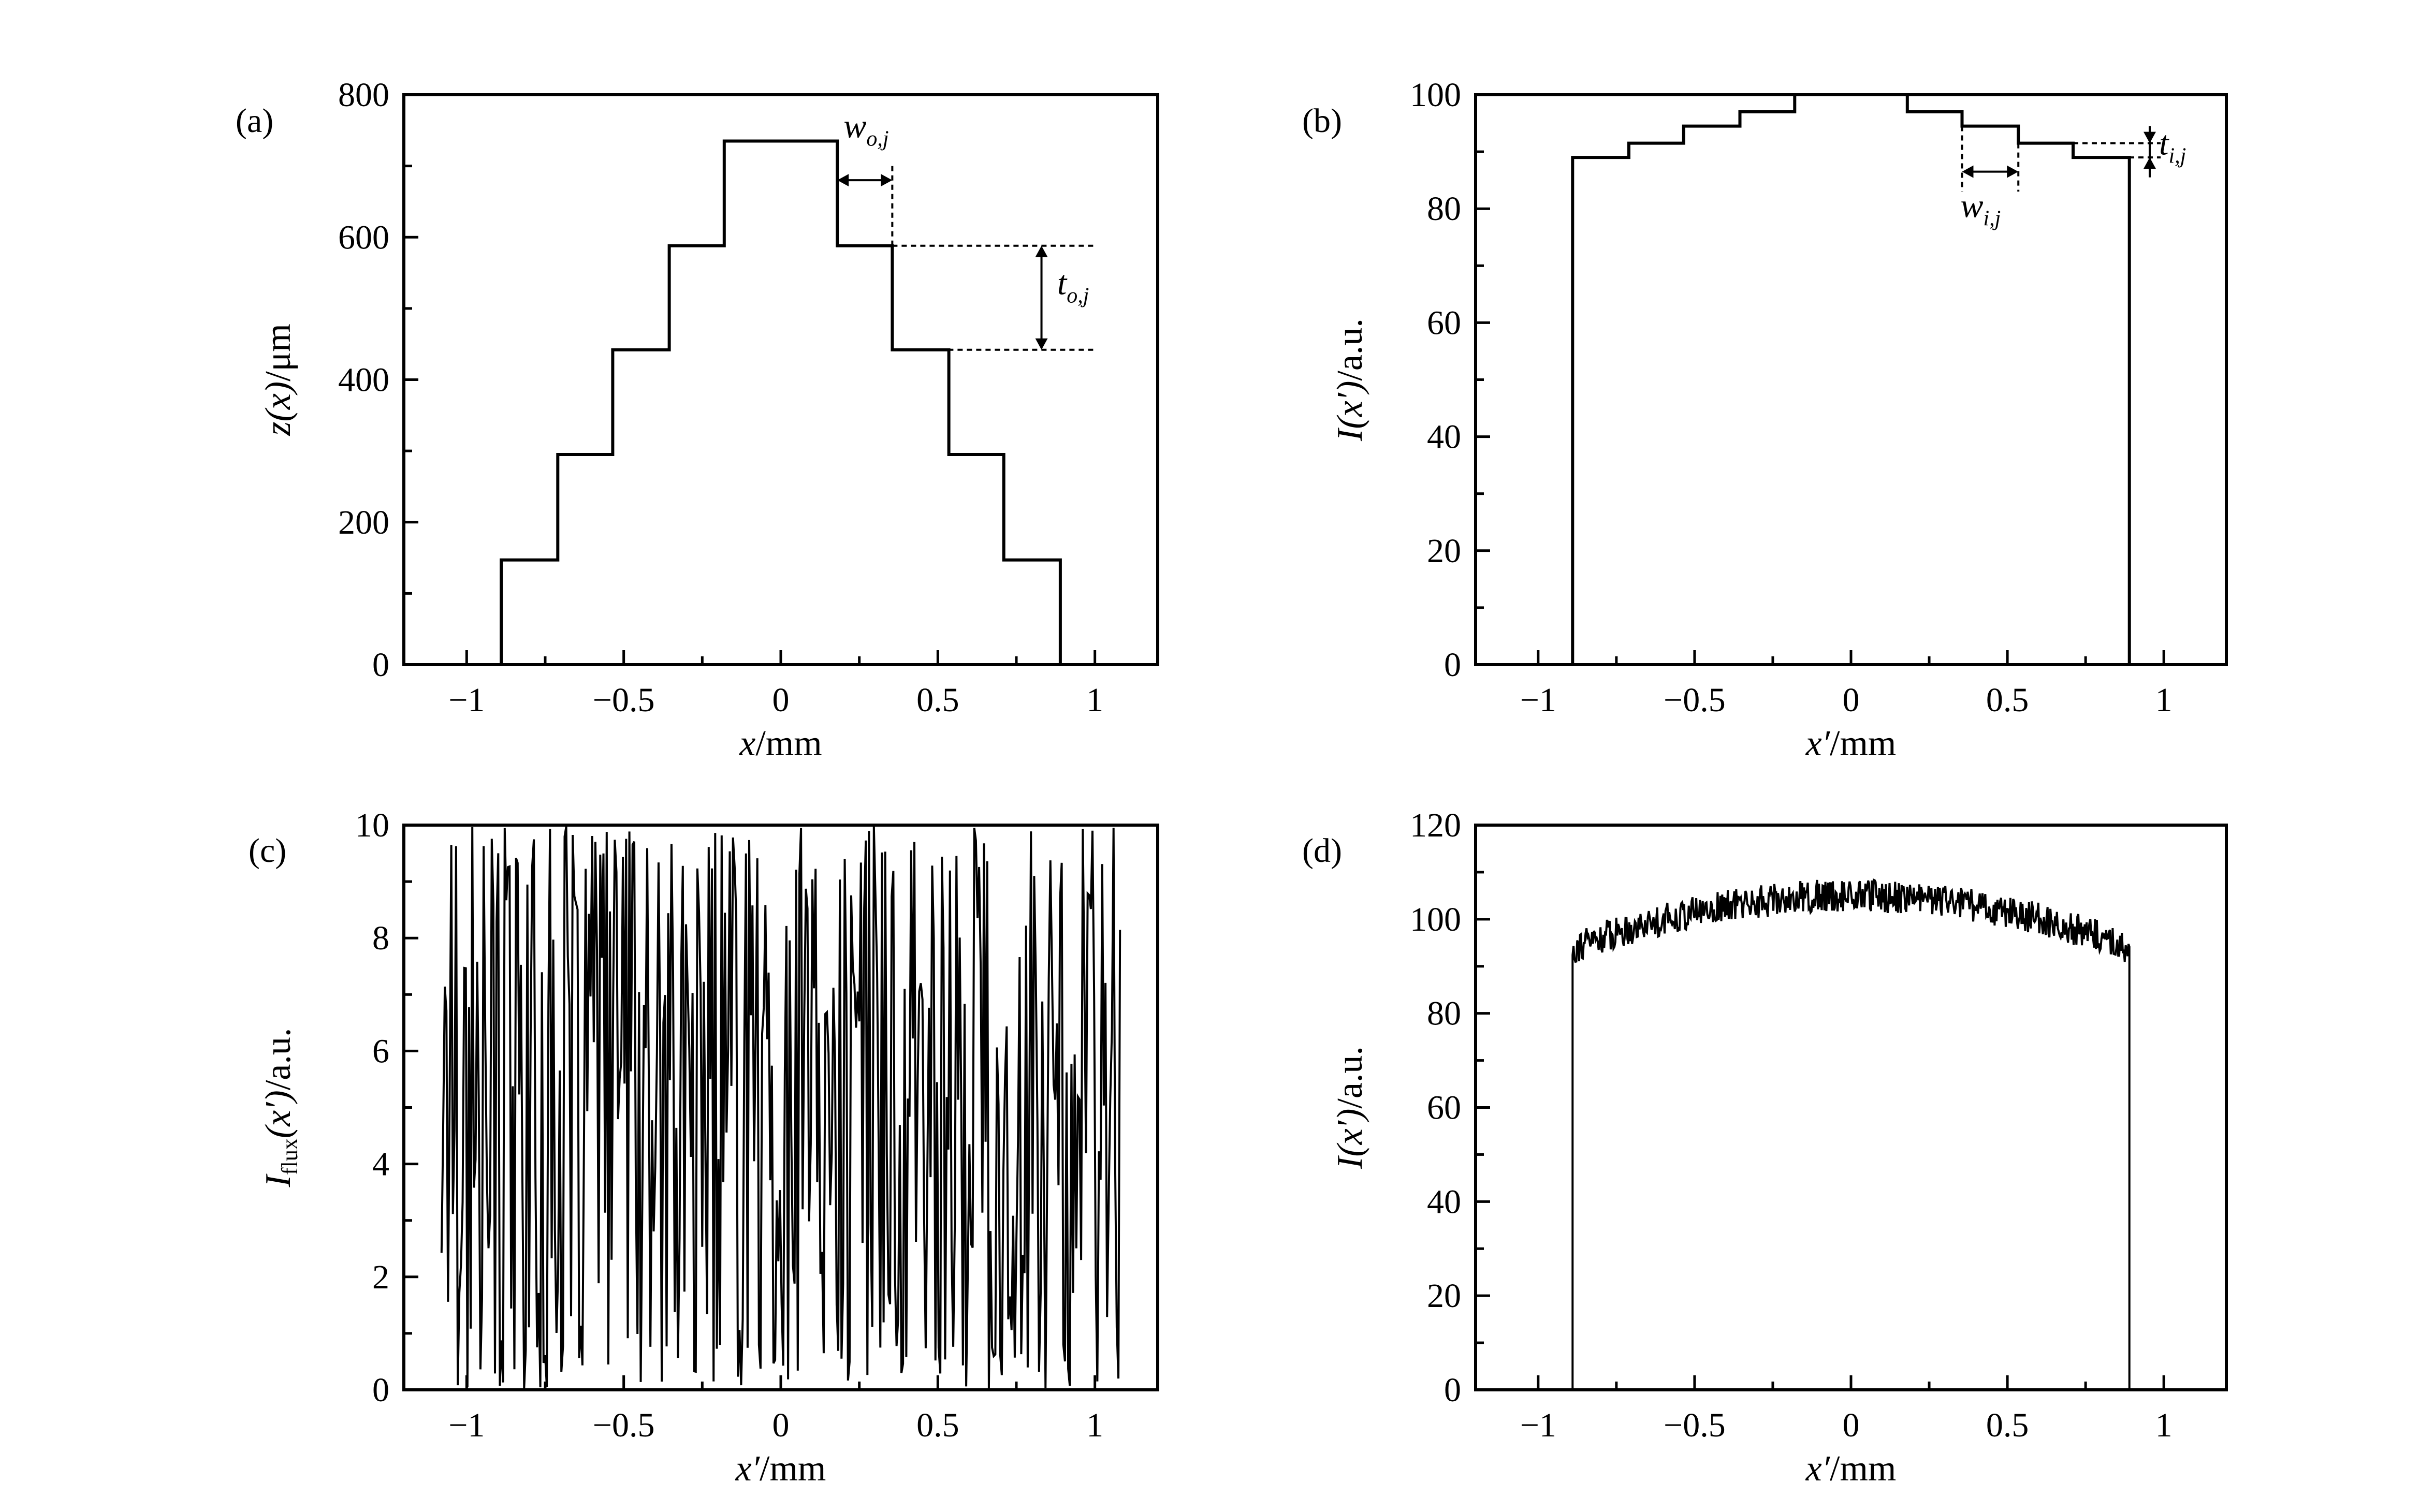 This screenshot has width=2420, height=1512. I want to click on y-tick-label: 6, so click(381, 1051).